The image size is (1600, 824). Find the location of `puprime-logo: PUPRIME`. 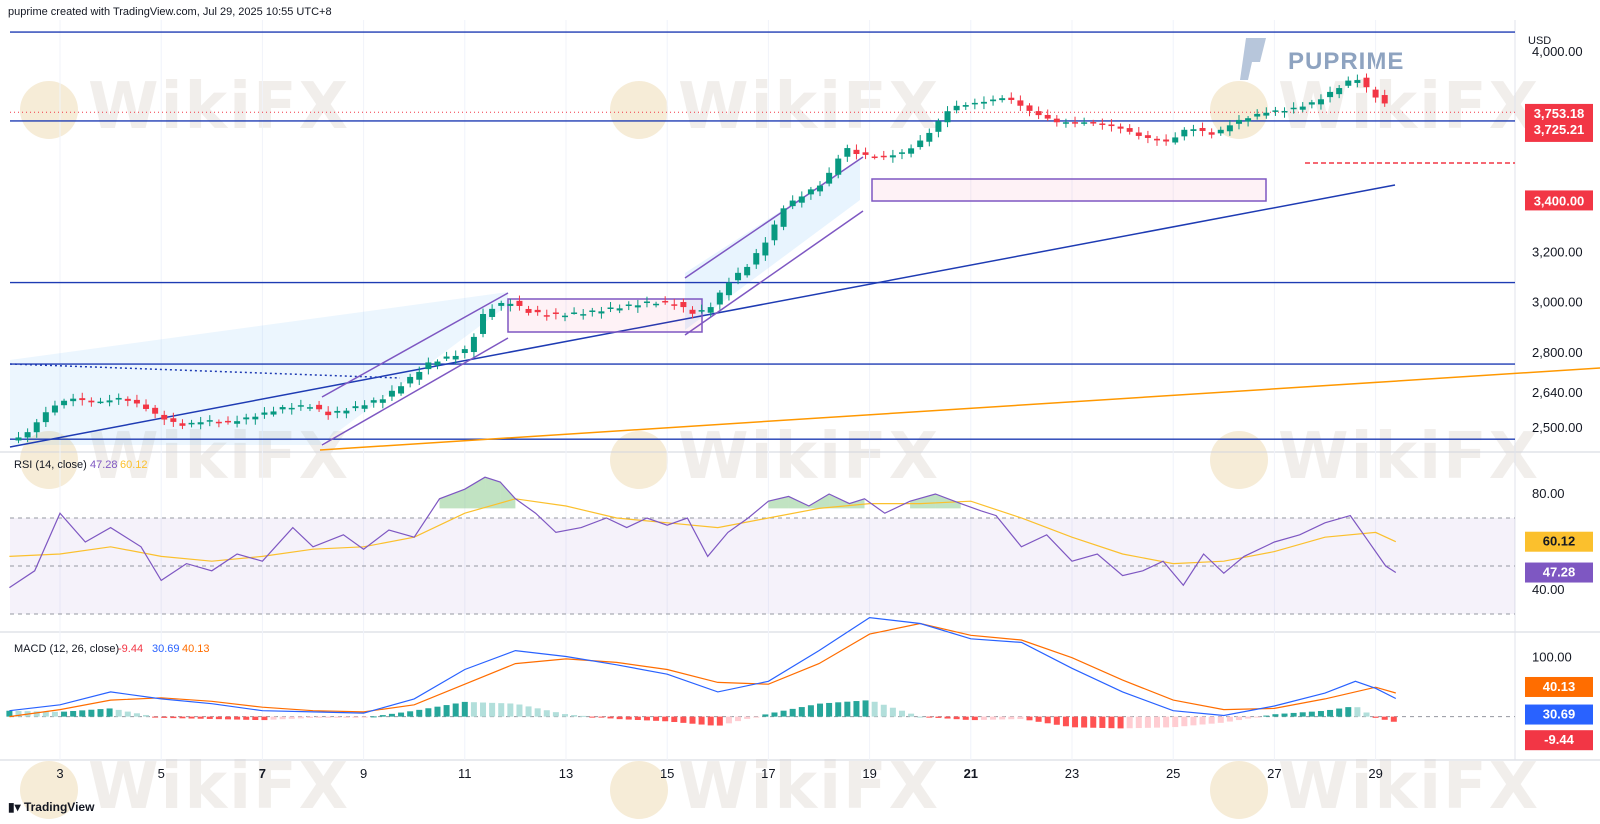

puprime-logo: PUPRIME is located at coordinates (1328, 58).